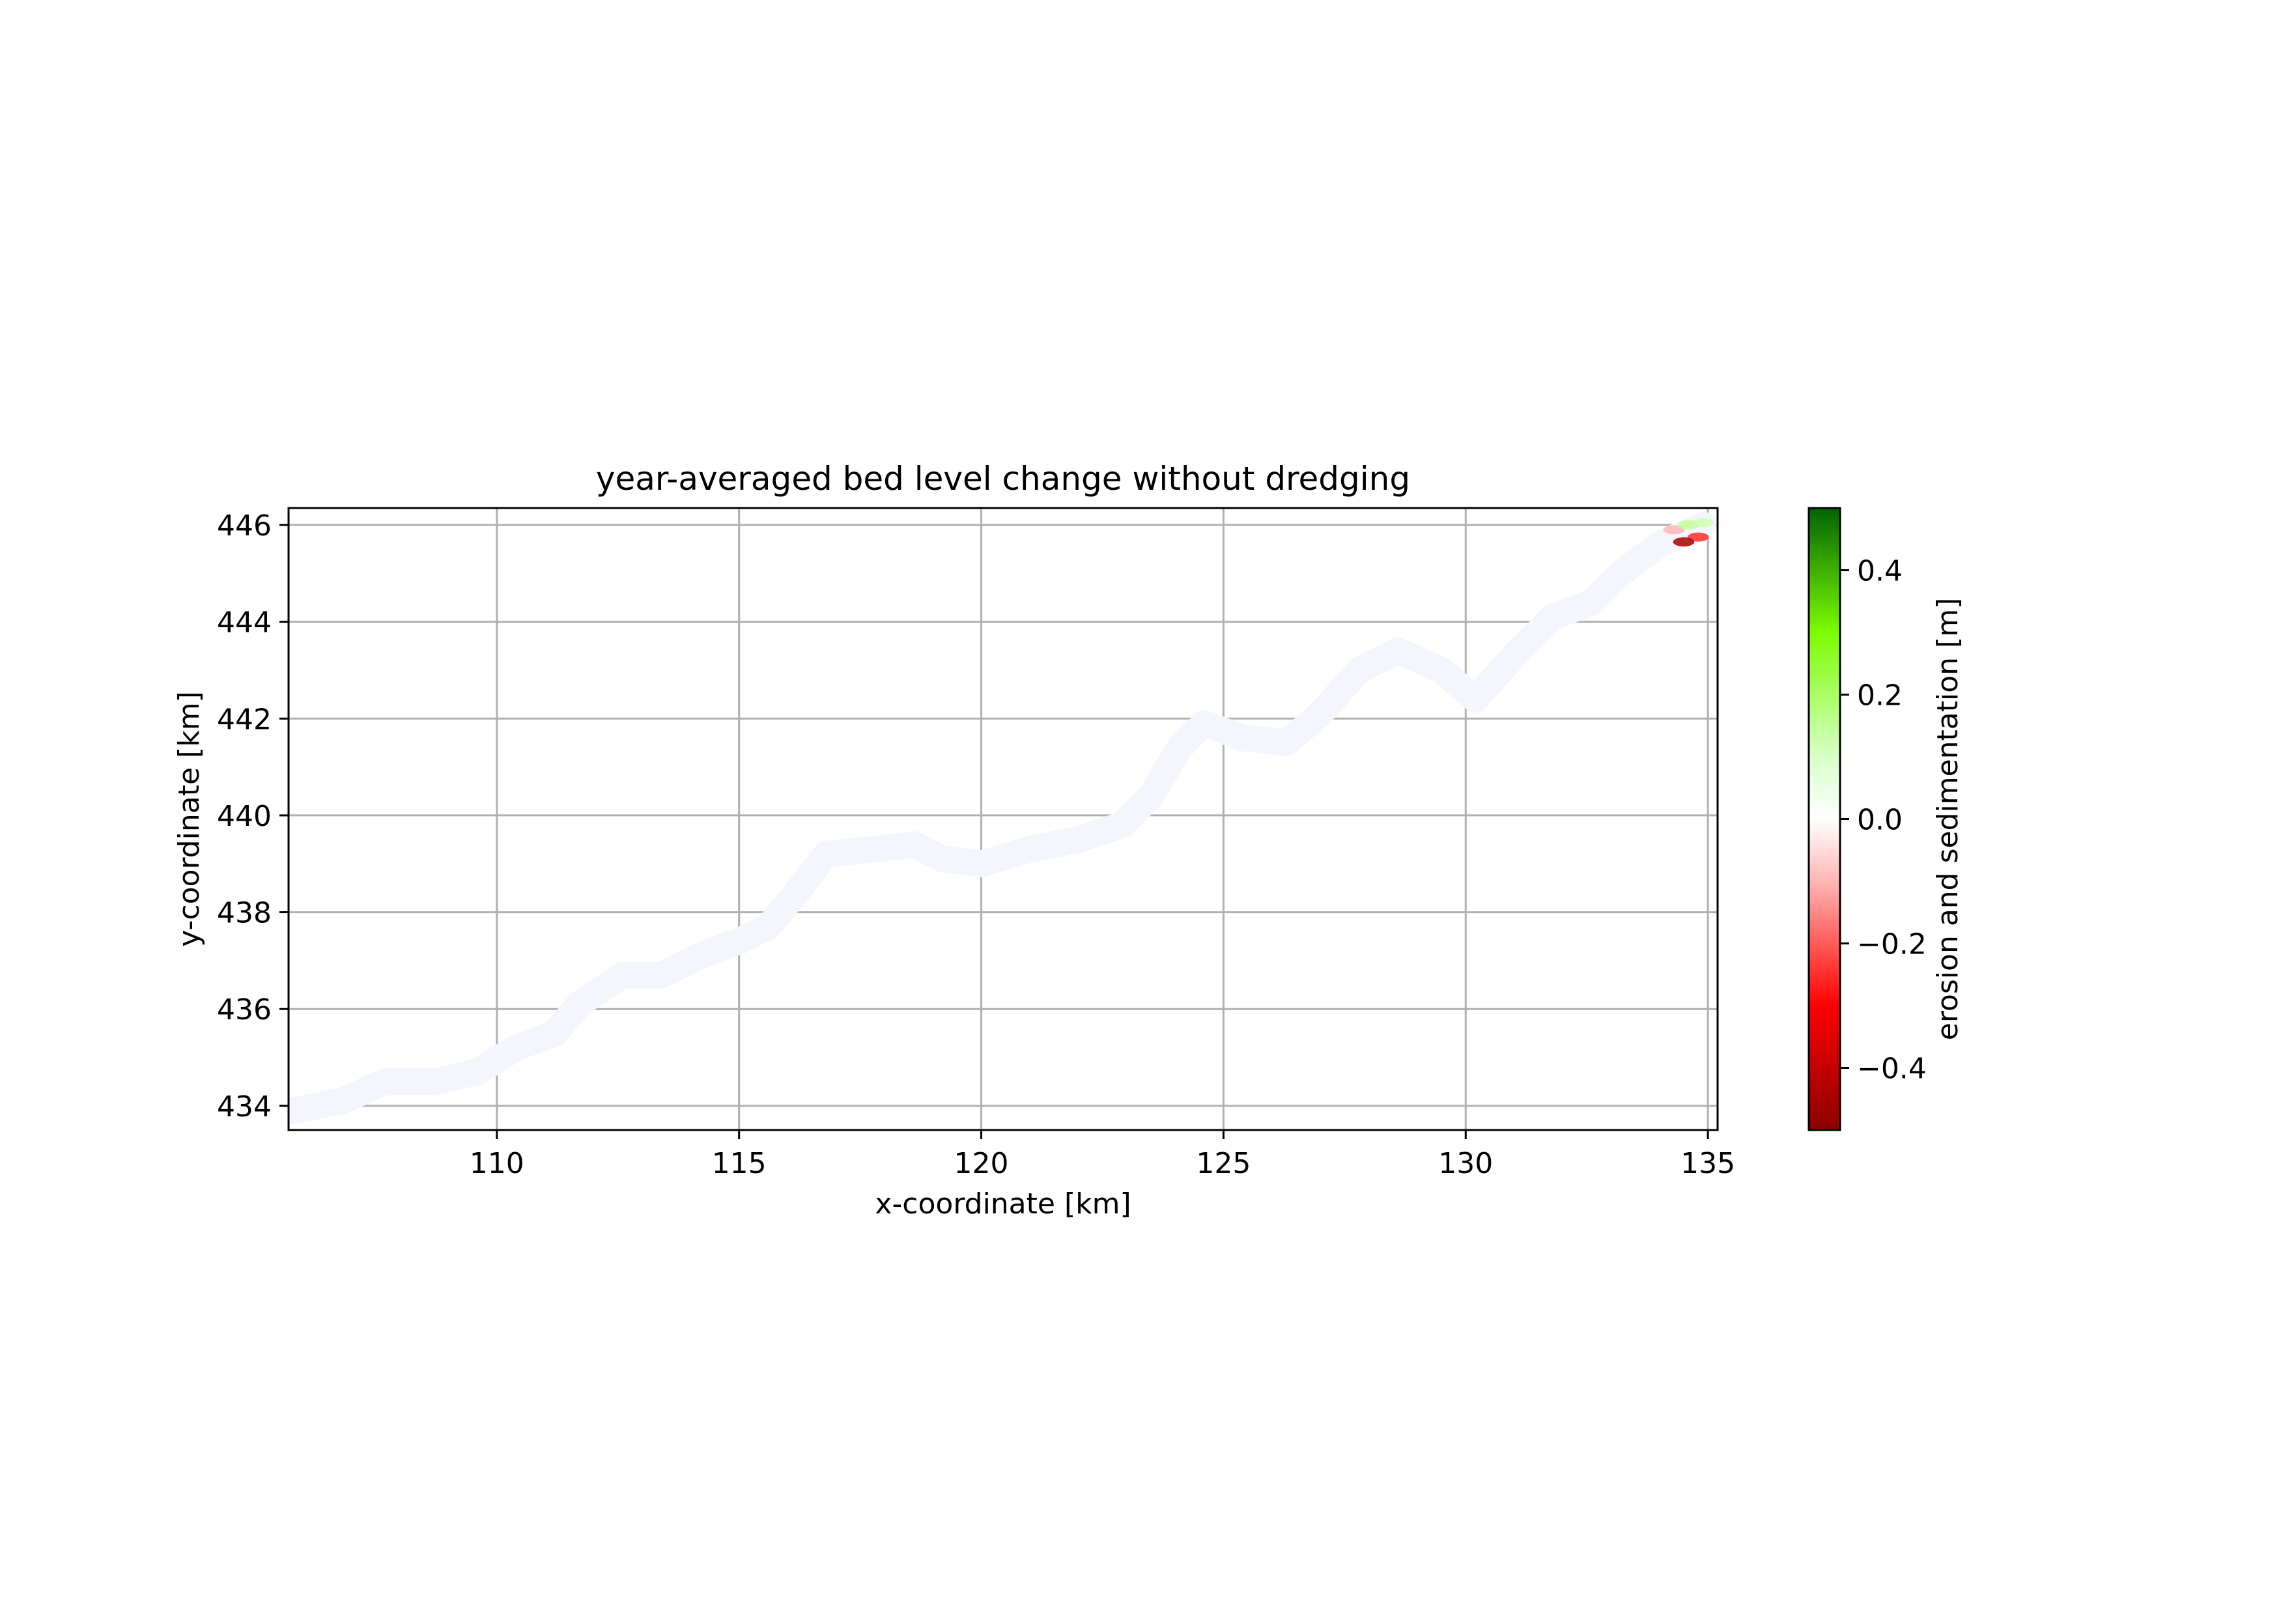 The width and height of the screenshot is (2296, 1612). I want to click on colorbar-tick-label: 0.4, so click(1880, 571).